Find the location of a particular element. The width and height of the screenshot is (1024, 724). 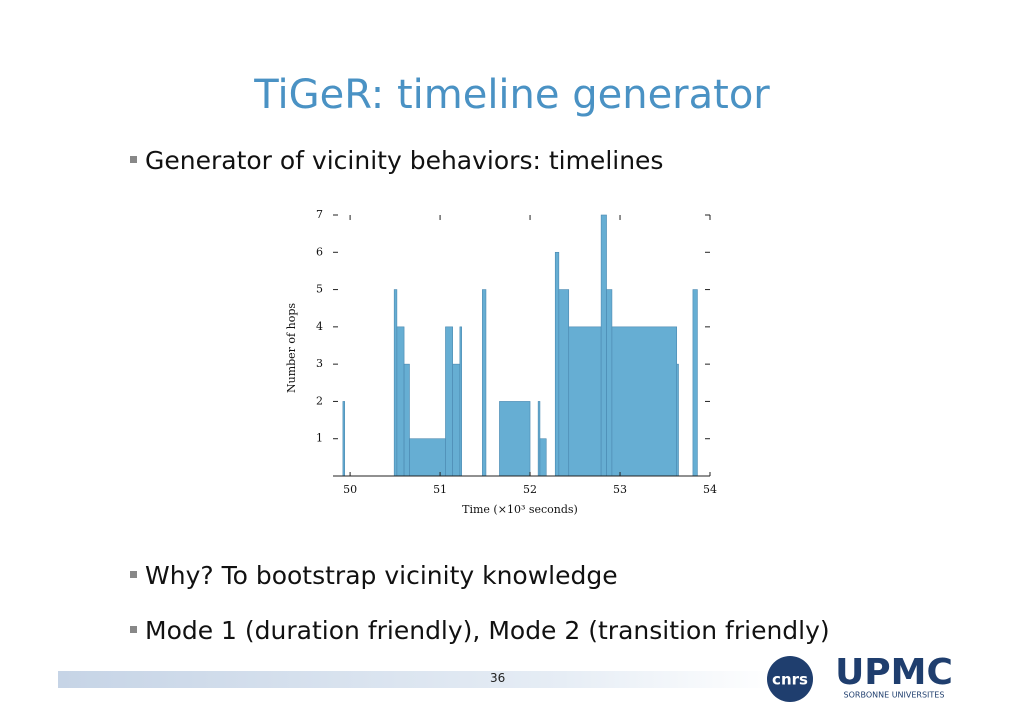

page-number: 36 is located at coordinates (498, 678).